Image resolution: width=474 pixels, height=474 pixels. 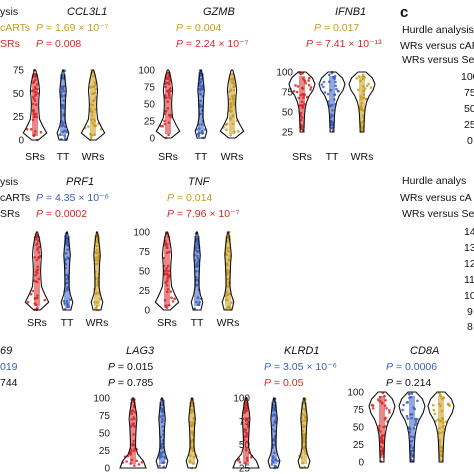 I want to click on p-value-text: 4.35 × 10⁻⁶, so click(x=81, y=198).